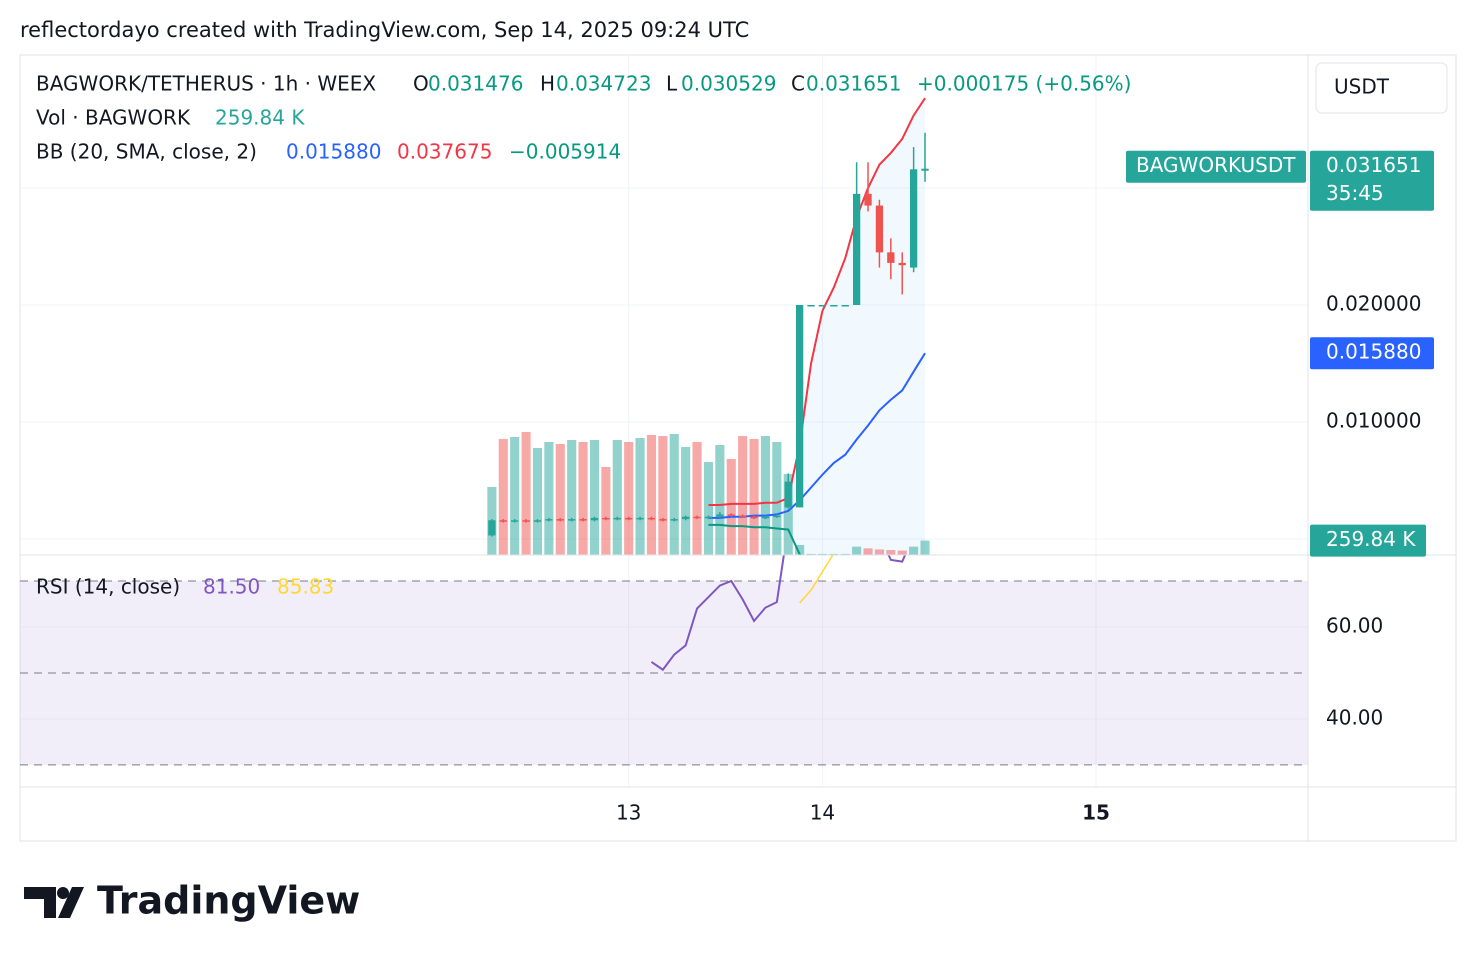  What do you see at coordinates (816, 579) in the screenshot?
I see `rsi-ma-line` at bounding box center [816, 579].